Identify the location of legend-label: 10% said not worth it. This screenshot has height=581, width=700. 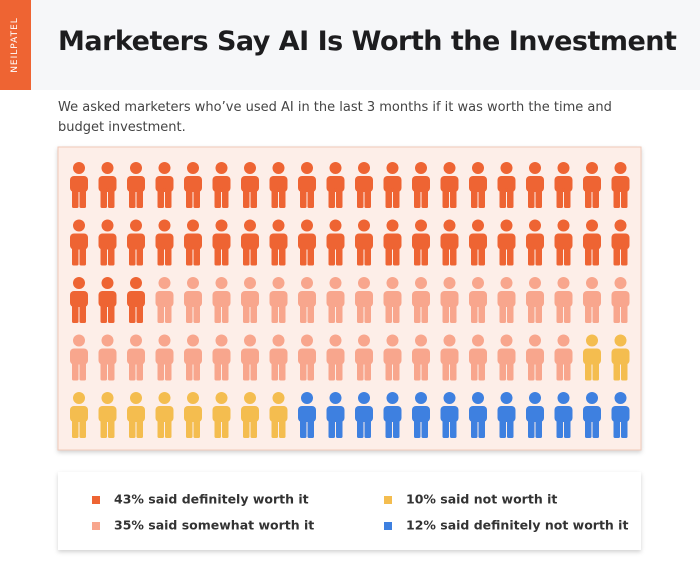
(481, 499).